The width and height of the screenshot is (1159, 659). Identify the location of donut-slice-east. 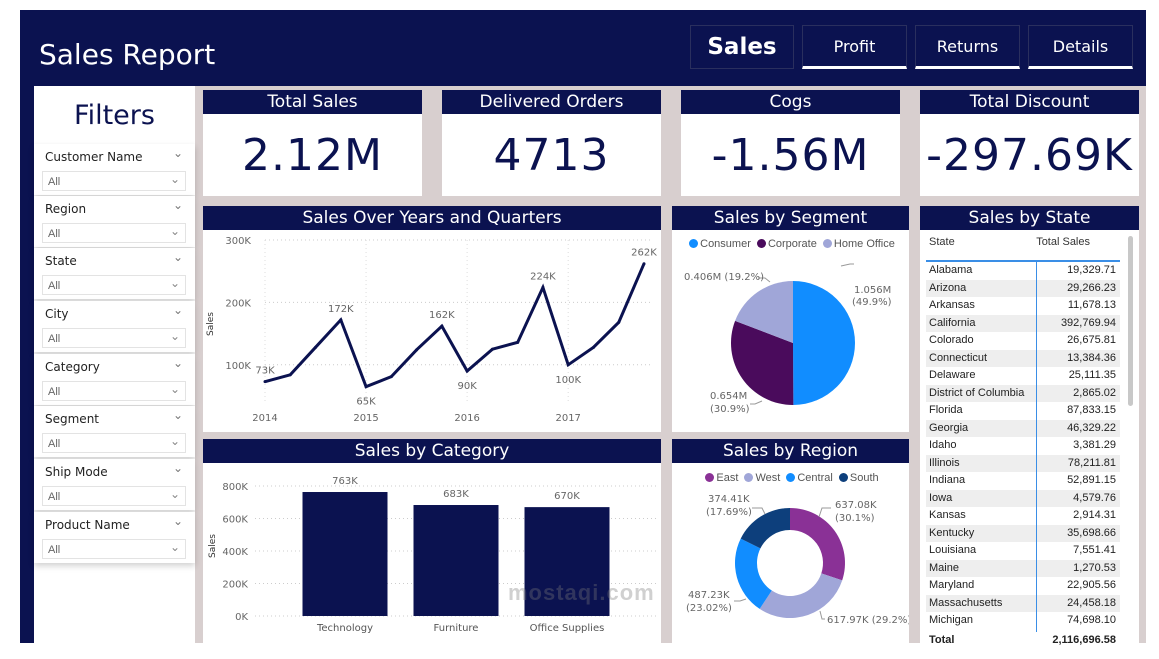
(817, 544).